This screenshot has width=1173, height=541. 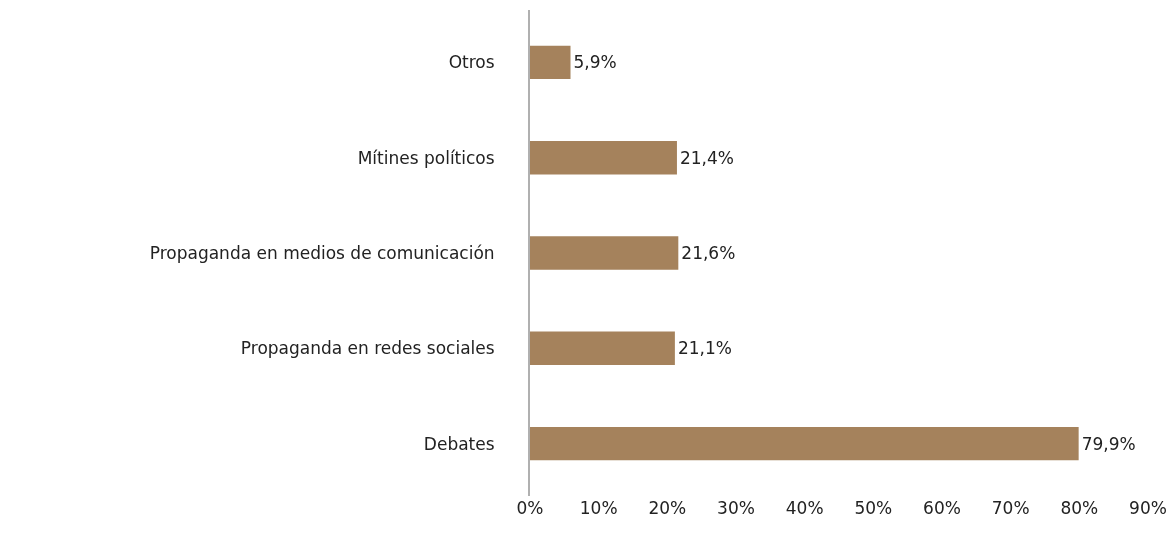 What do you see at coordinates (708, 253) in the screenshot?
I see `data-label: 21,6%` at bounding box center [708, 253].